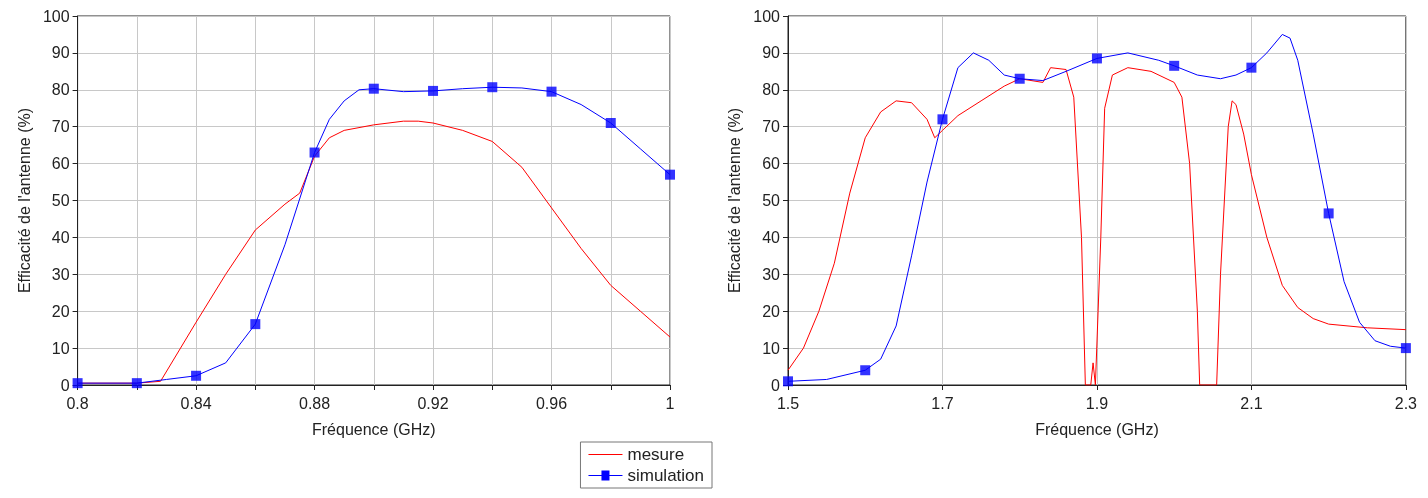 This screenshot has width=1428, height=498. I want to click on x-tick-label: 1.5, so click(788, 403).